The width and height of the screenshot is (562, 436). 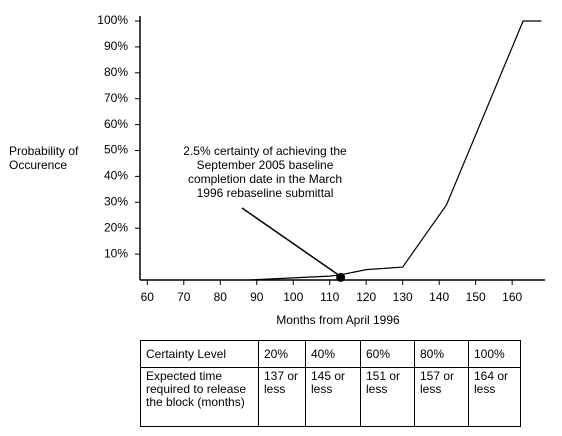 What do you see at coordinates (290, 241) in the screenshot?
I see `annotation-arrow` at bounding box center [290, 241].